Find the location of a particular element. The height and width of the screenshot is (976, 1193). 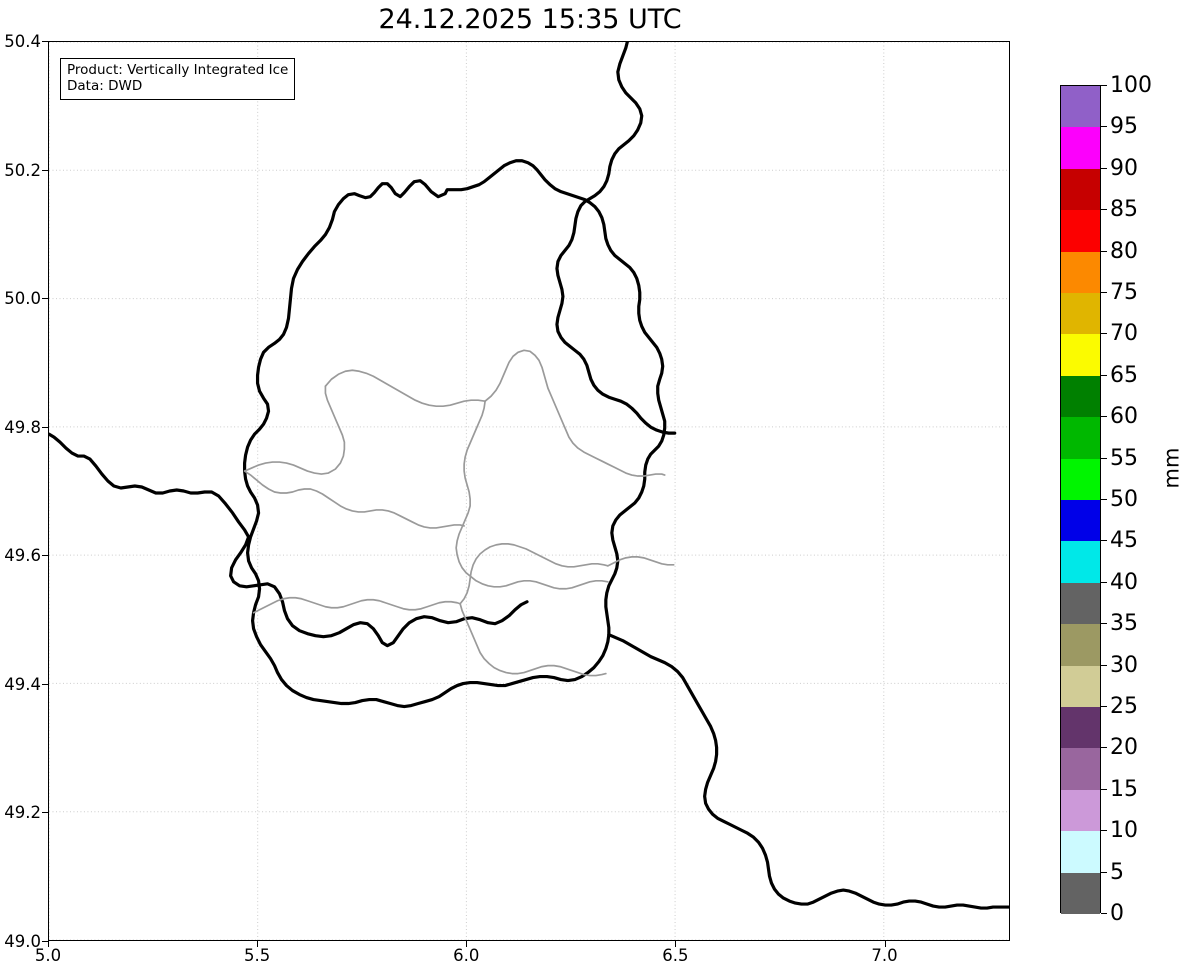

colorbar-tick-text: 55 is located at coordinates (1124, 458).